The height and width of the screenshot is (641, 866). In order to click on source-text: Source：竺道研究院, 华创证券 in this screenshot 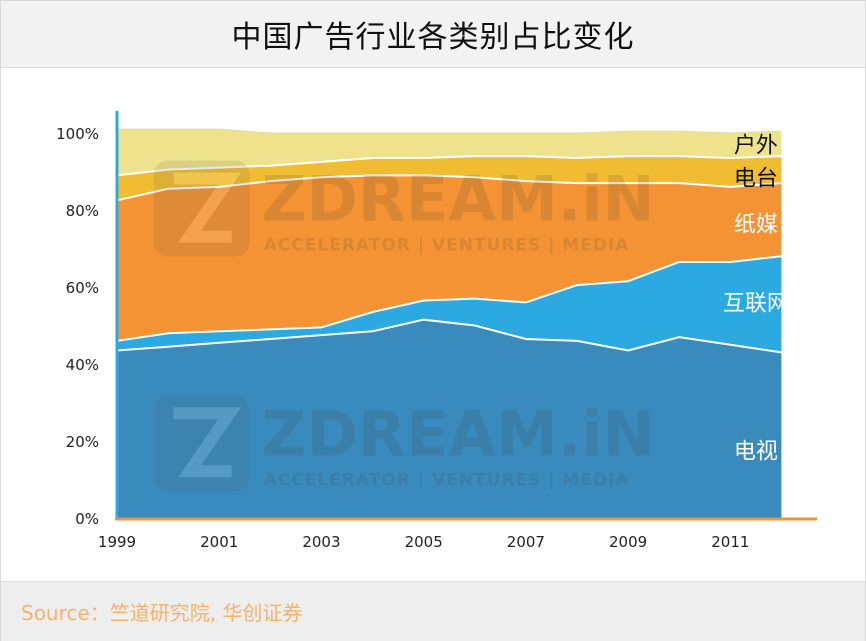, I will do `click(162, 613)`.